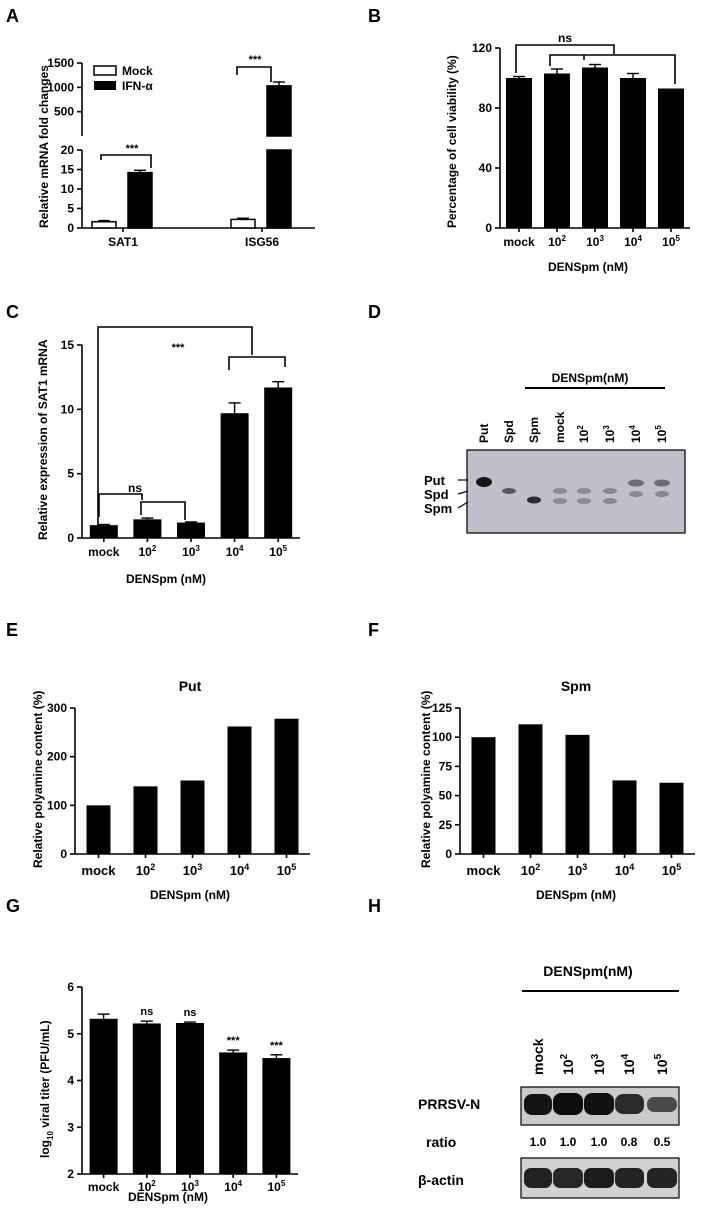  Describe the element at coordinates (426, 779) in the screenshot. I see `panel-f-ylabel: Relative polyamine content (%)` at that location.